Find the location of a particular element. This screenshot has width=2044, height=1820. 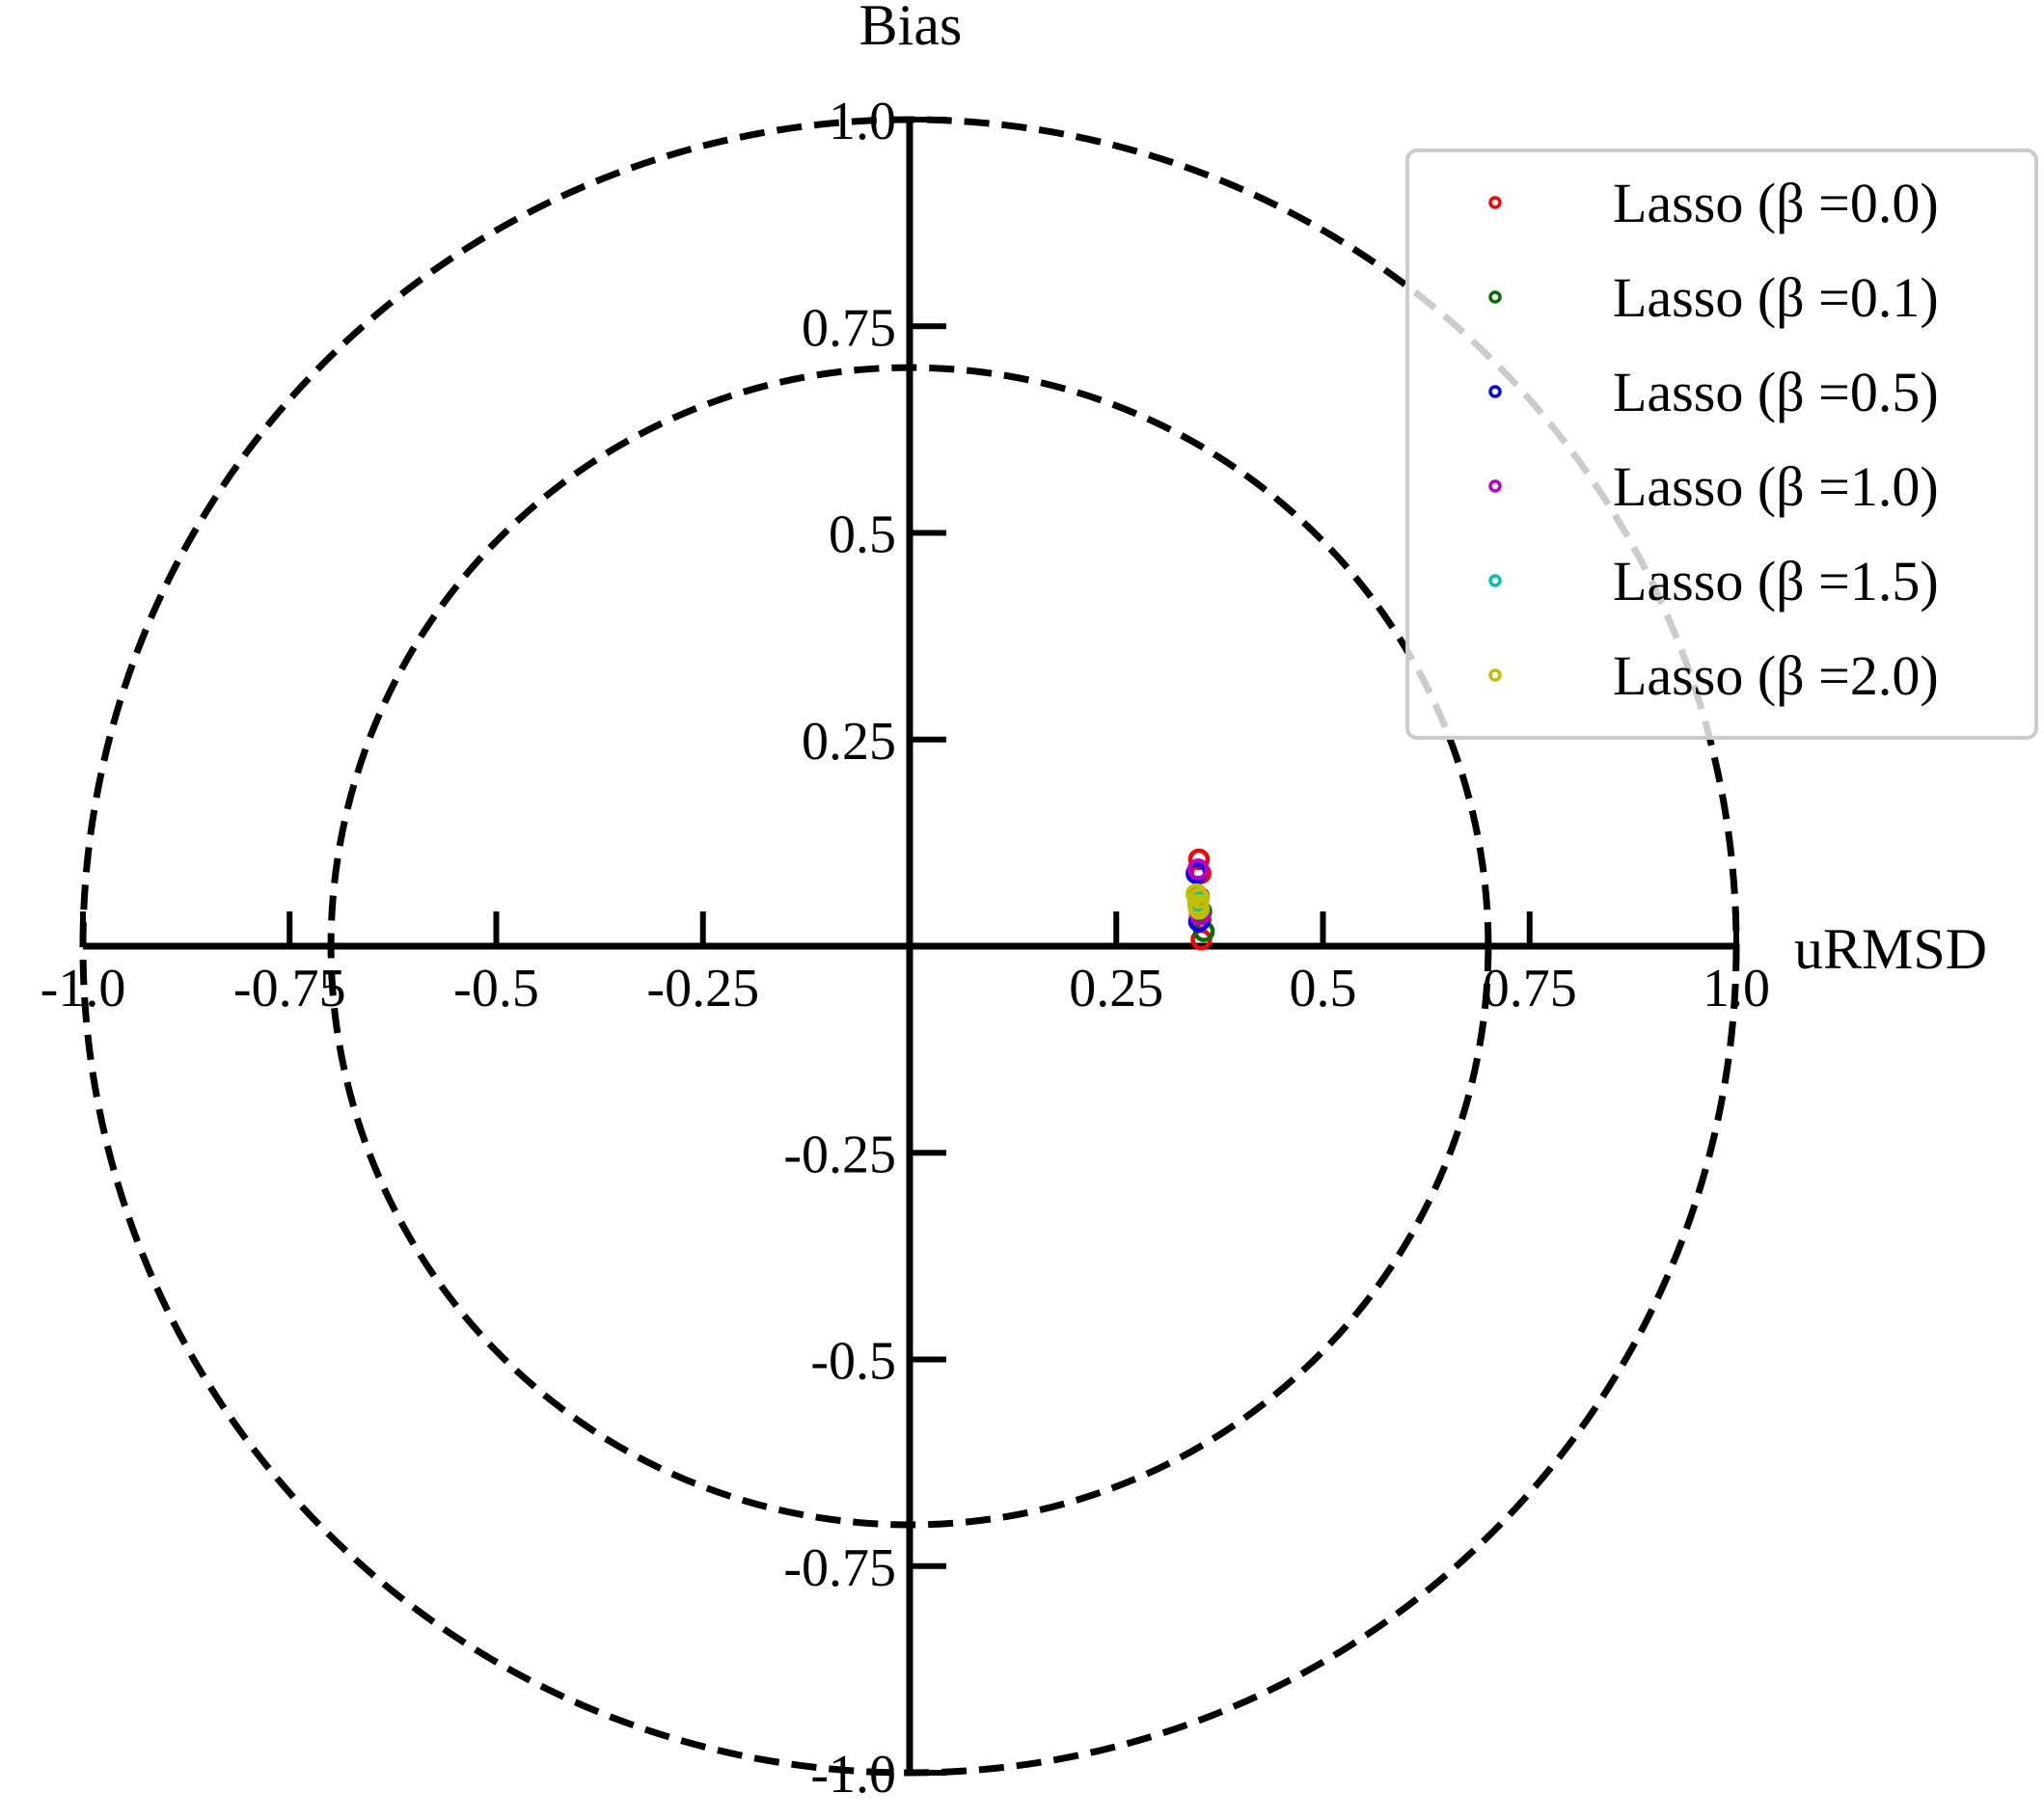

y-tick-label: -0.25 is located at coordinates (839, 1155).